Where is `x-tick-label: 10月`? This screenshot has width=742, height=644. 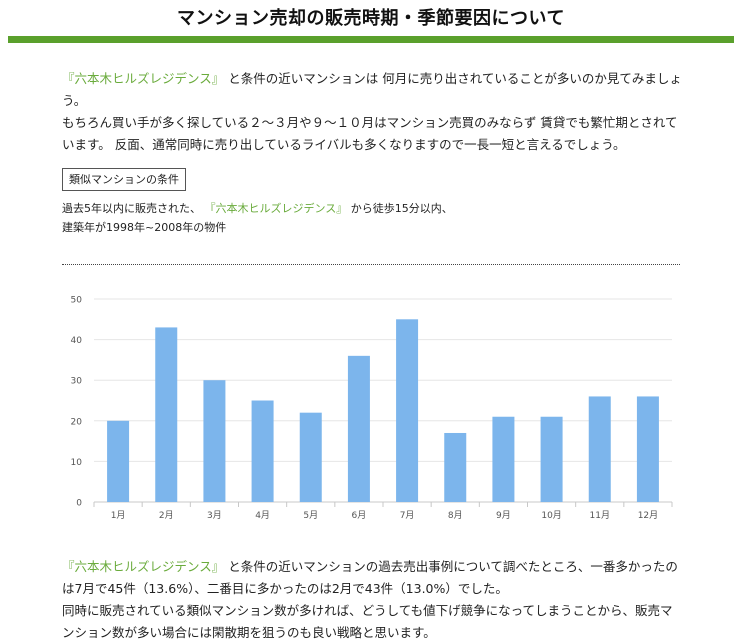 x-tick-label: 10月 is located at coordinates (551, 515).